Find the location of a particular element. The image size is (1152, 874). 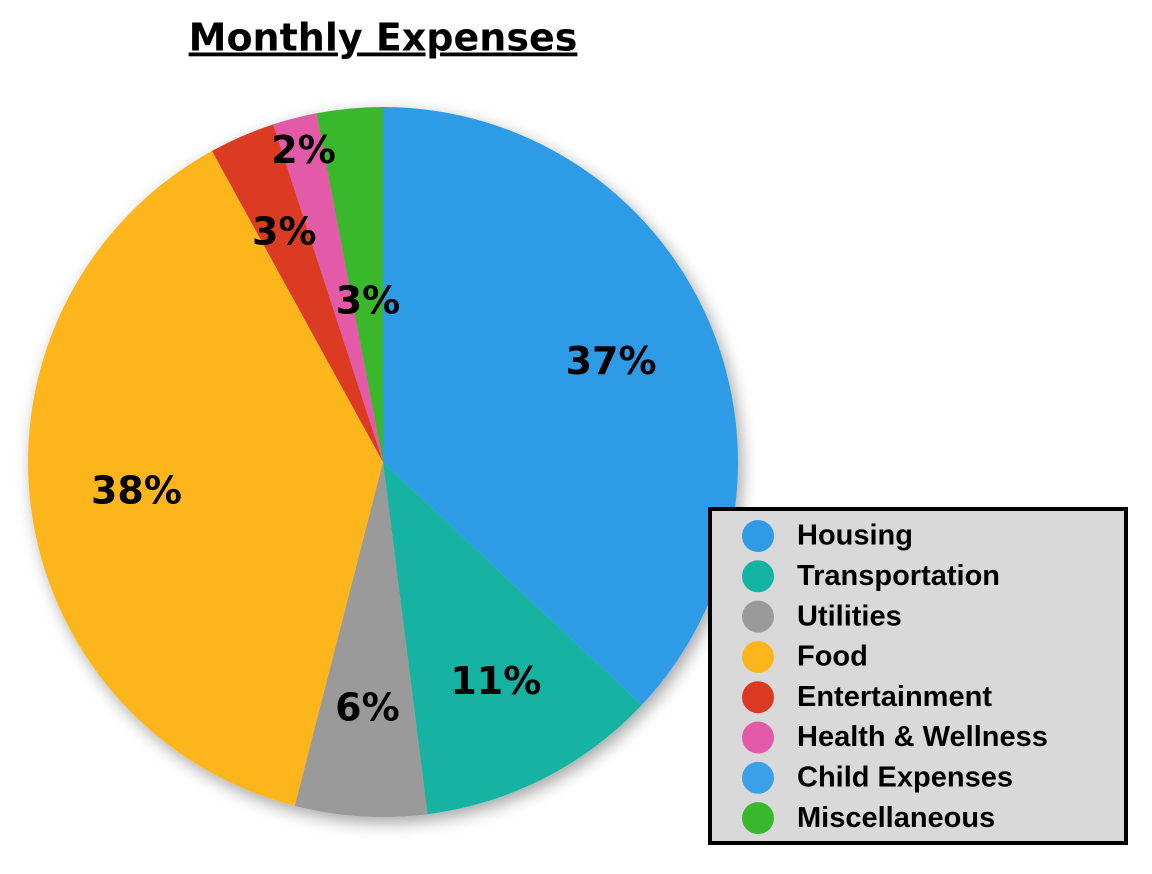

value-label: 6% is located at coordinates (367, 708).